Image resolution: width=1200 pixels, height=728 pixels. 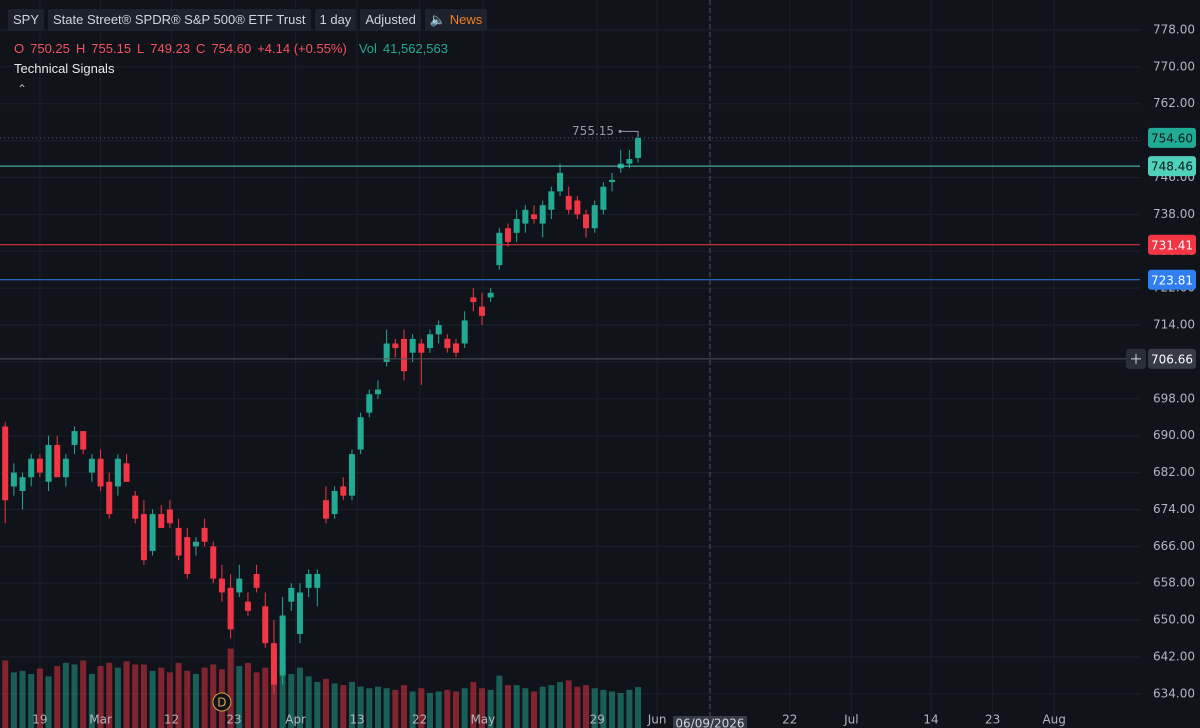 What do you see at coordinates (1174, 103) in the screenshot?
I see `y-tick-label: 762.00` at bounding box center [1174, 103].